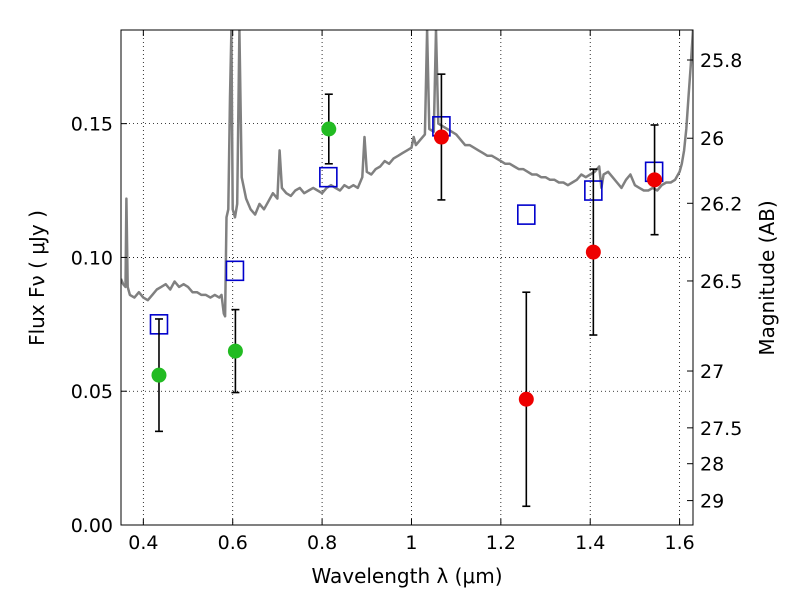 This screenshot has width=800, height=600. What do you see at coordinates (767, 277) in the screenshot?
I see `y2-axis-label: Magnitude (AB)` at bounding box center [767, 277].